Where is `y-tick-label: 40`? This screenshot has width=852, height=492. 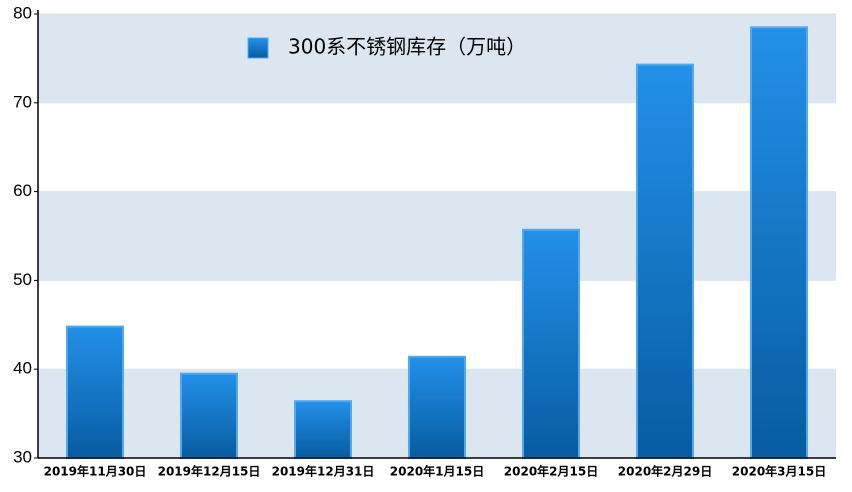
y-tick-label: 40 is located at coordinates (22, 368).